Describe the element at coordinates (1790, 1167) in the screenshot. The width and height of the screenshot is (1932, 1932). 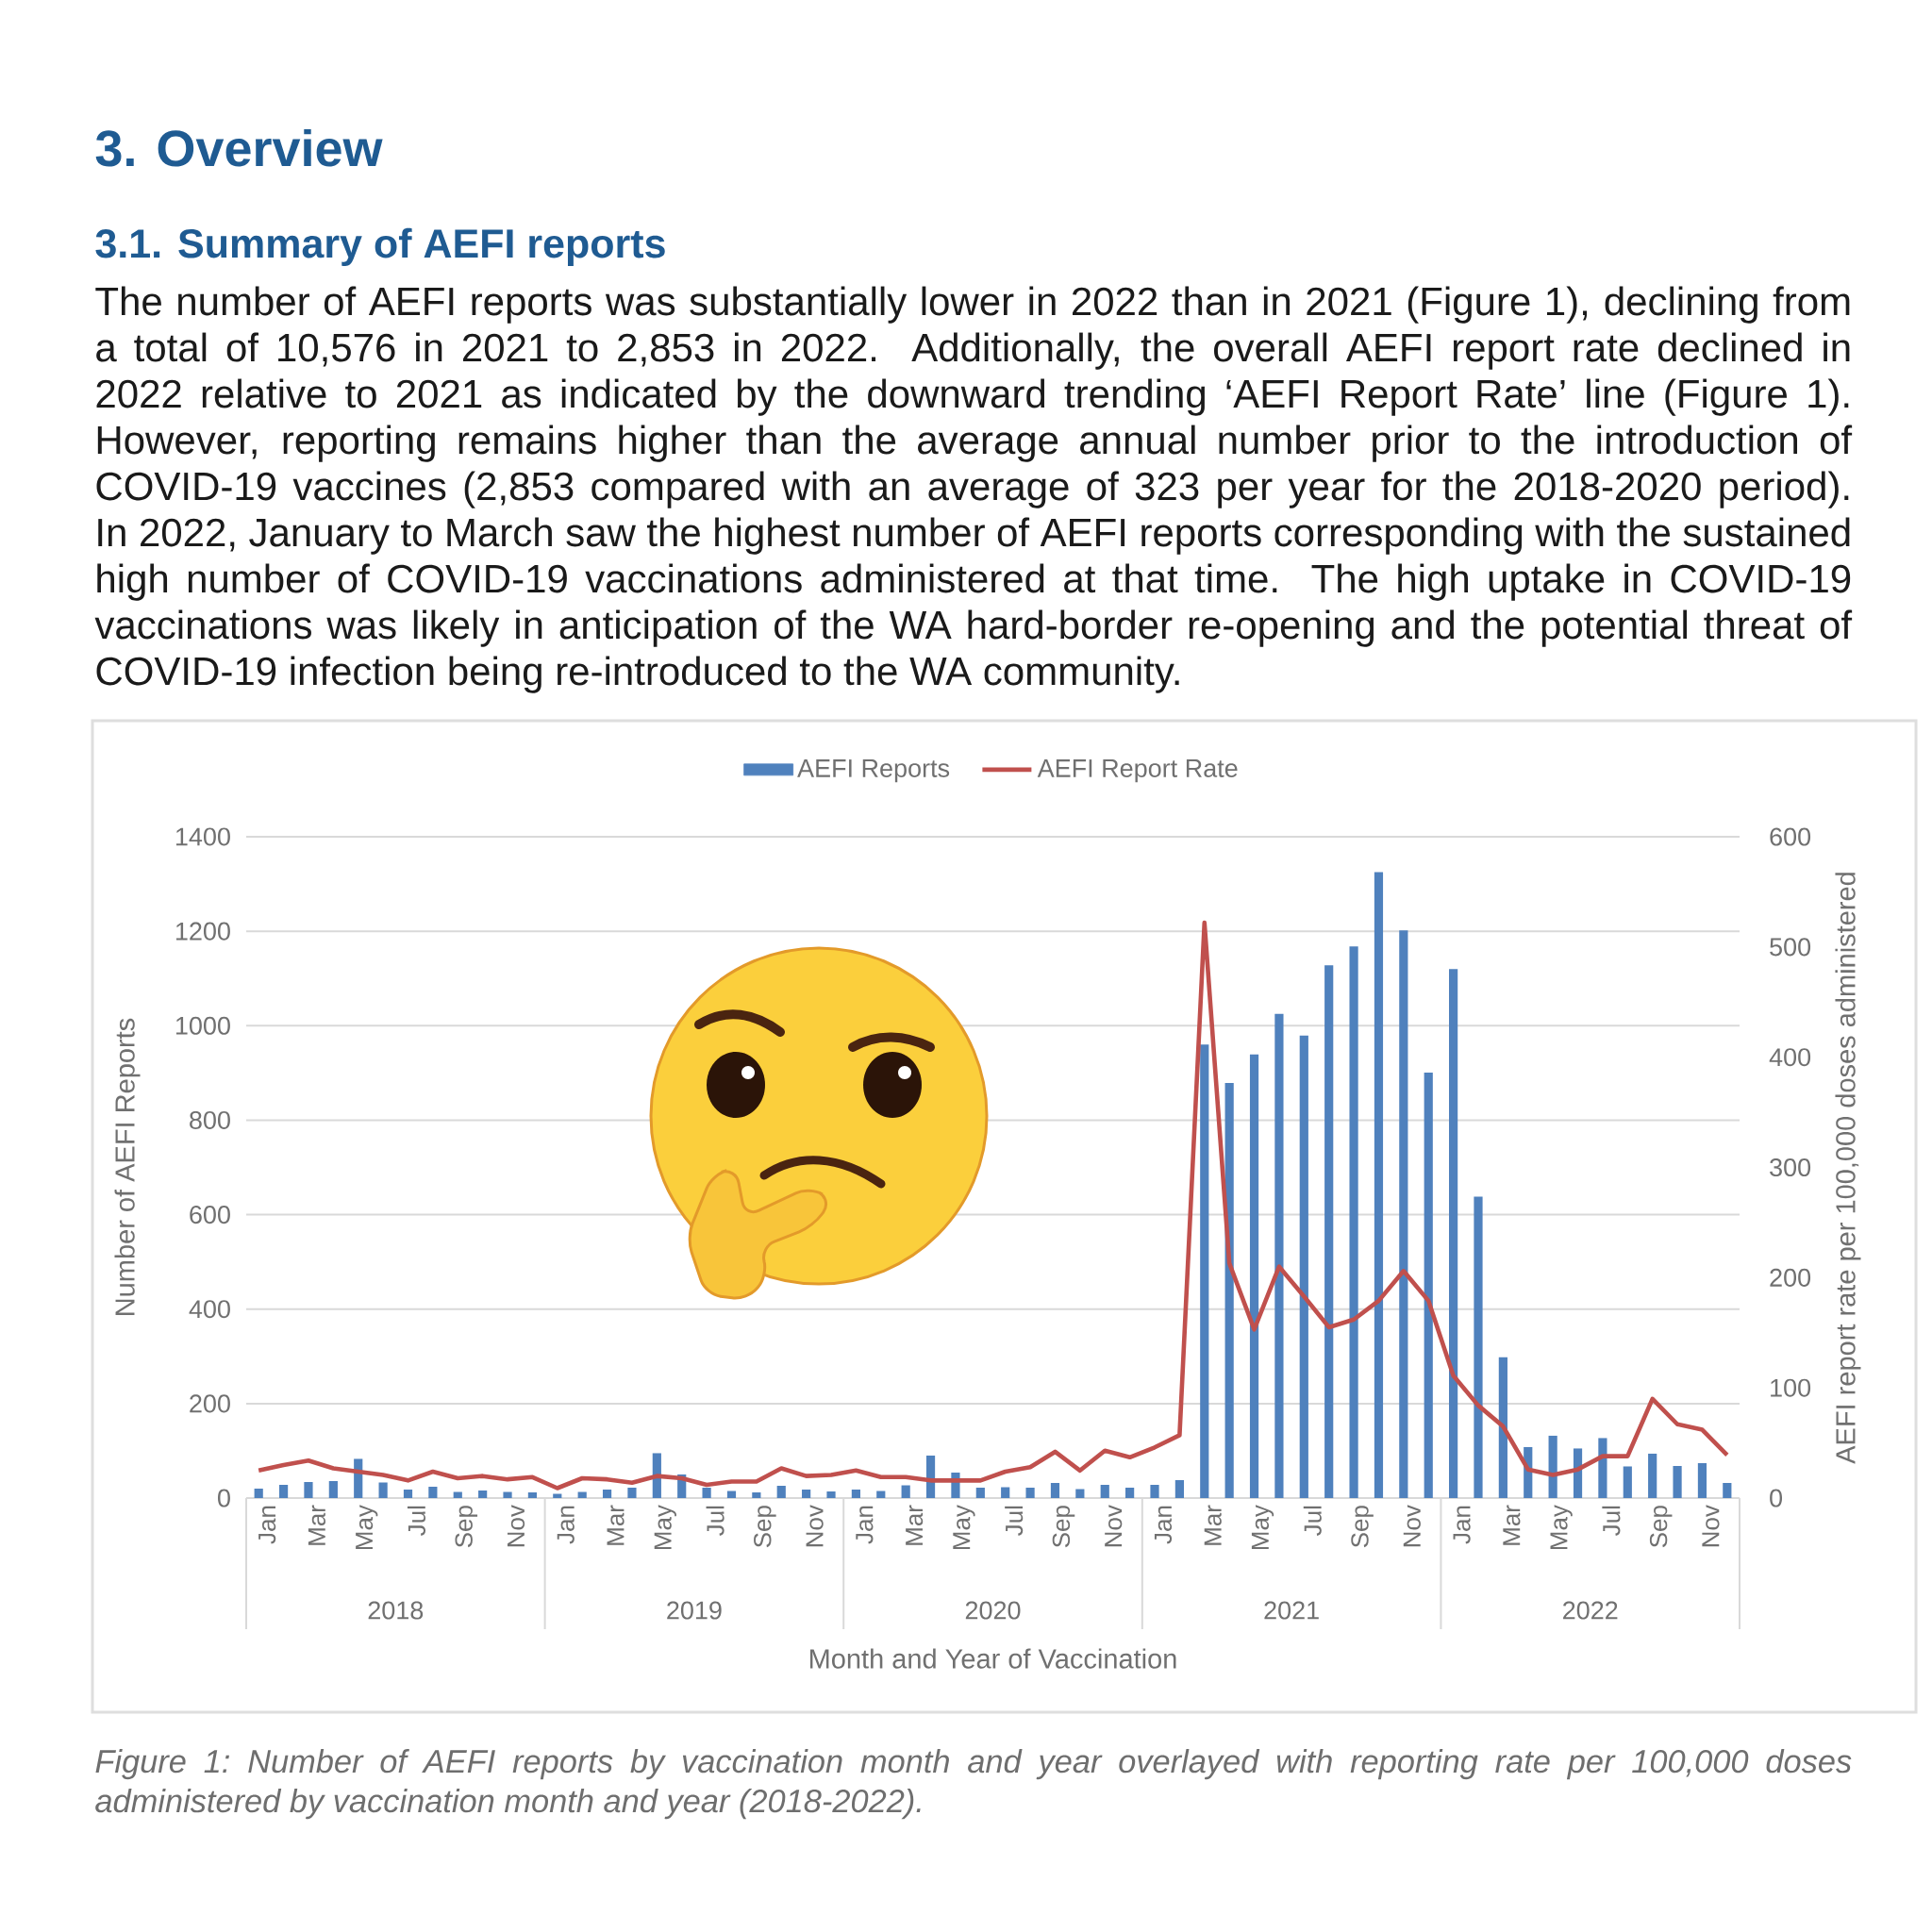
I see `y2-tick-label: 300` at that location.